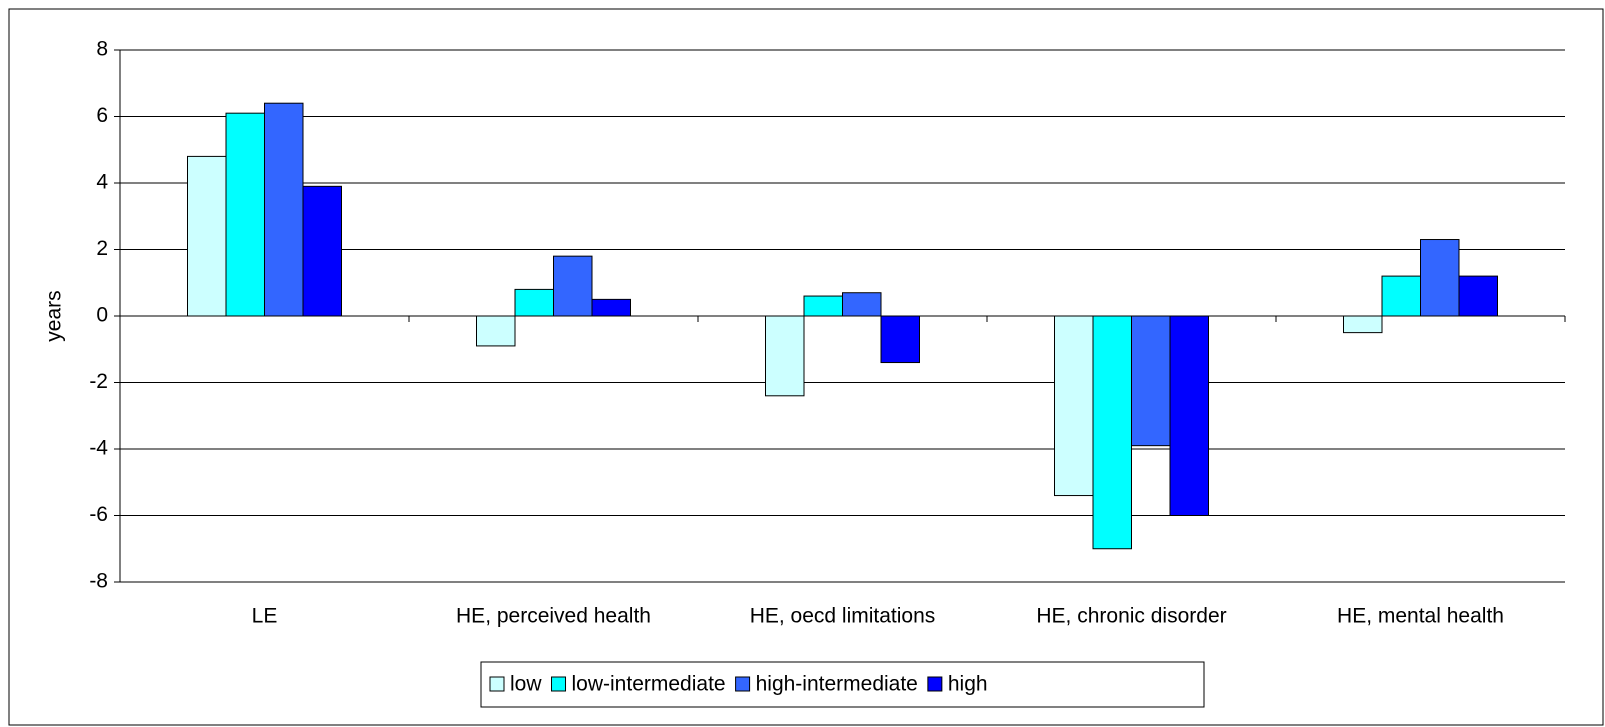  I want to click on legend-frame, so click(842, 684).